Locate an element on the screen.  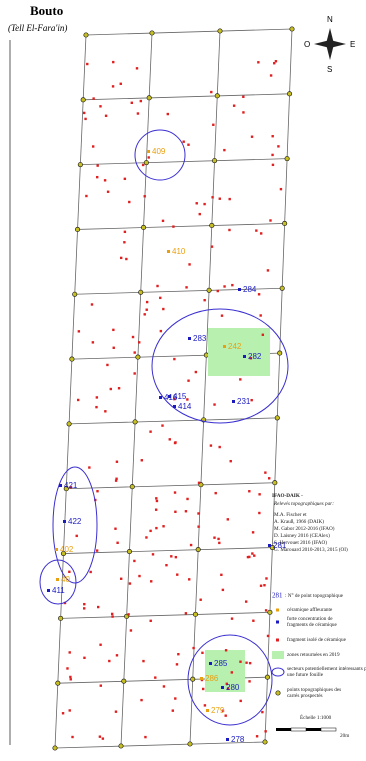
compass: N S E O is located at coordinates (329, 44).